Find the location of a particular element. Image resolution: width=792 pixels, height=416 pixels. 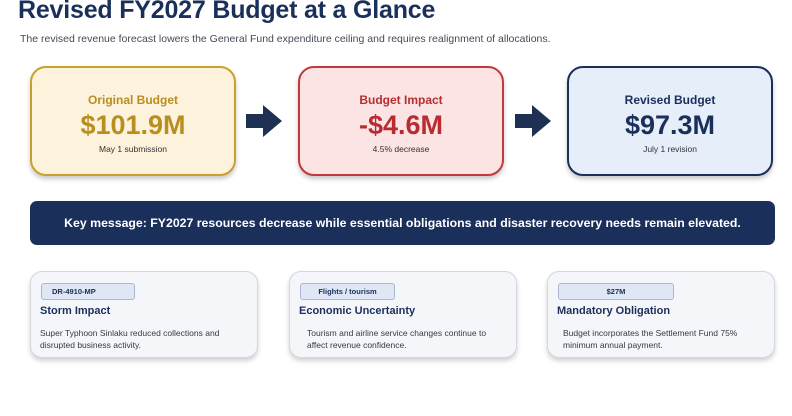

card-title: Mandatory Obligation is located at coordinates (614, 311).